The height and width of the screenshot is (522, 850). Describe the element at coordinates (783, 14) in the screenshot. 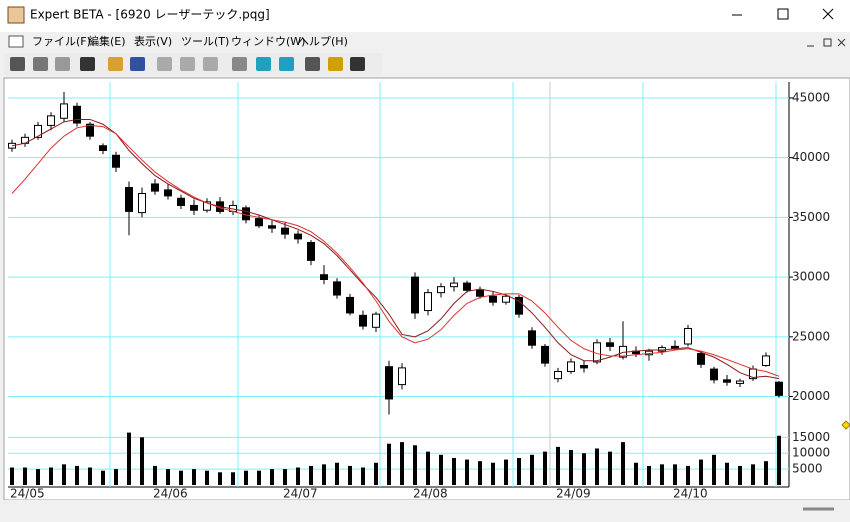

I see `maximize-button` at that location.